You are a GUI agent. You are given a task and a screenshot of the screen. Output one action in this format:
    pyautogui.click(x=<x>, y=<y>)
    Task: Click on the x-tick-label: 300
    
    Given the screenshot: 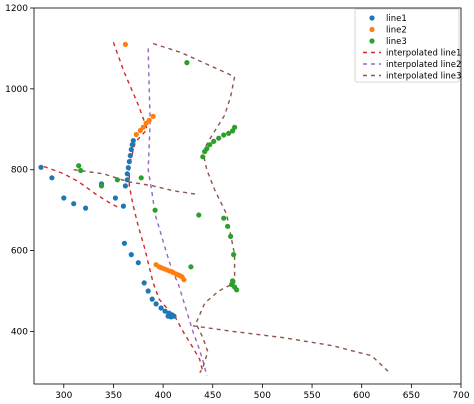 What is the action you would take?
    pyautogui.click(x=63, y=396)
    